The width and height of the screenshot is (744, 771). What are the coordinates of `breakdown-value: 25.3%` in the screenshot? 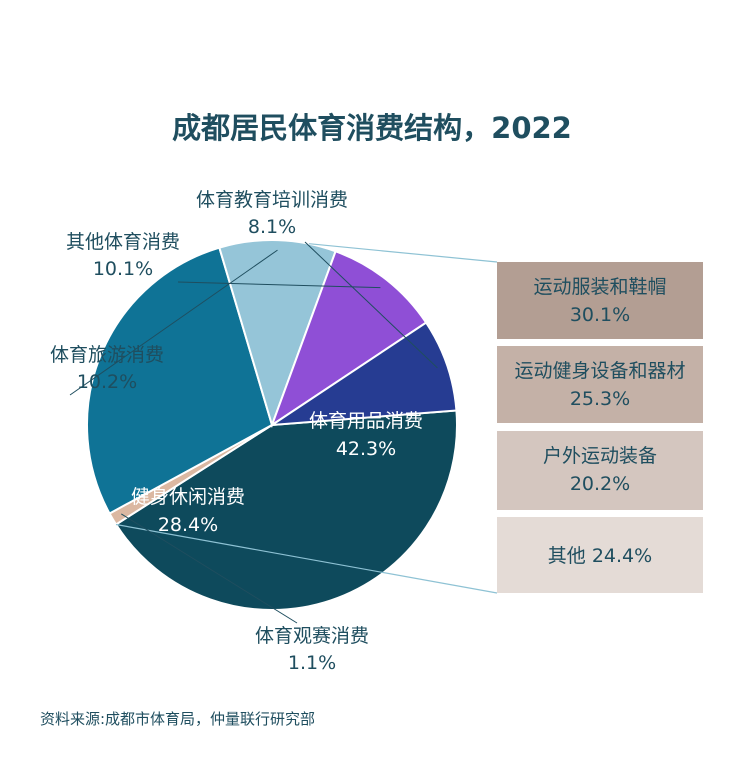 It's located at (600, 399).